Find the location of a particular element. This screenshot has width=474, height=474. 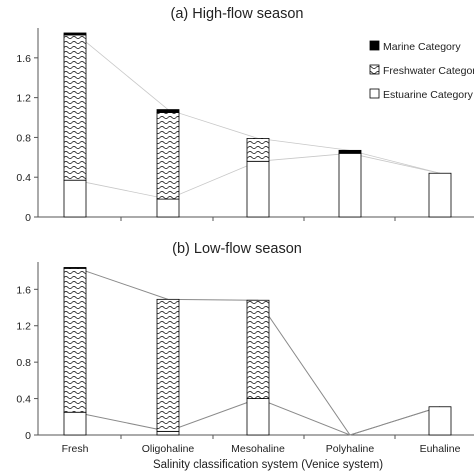

legend-item-estuarine: Estuarine Category is located at coordinates (421, 94).